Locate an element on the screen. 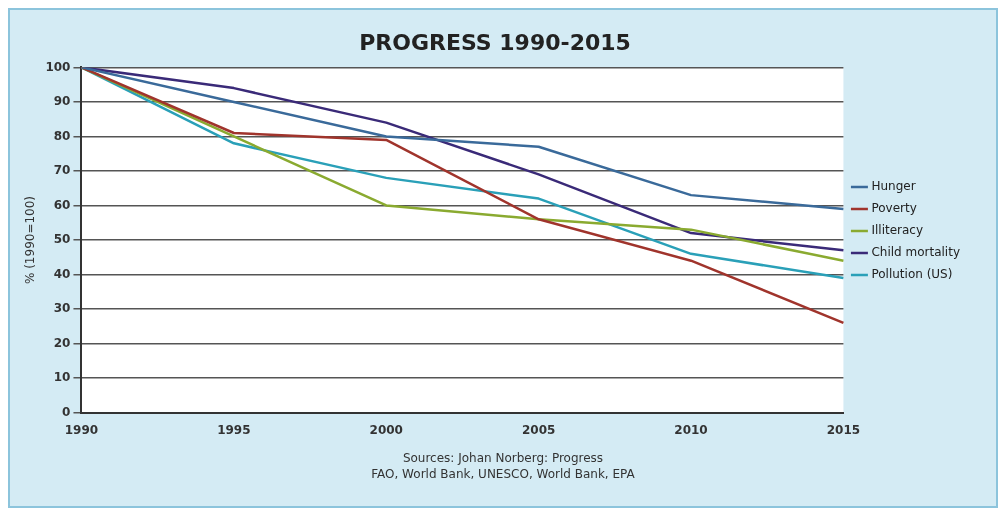  y-tick-label: 50 is located at coordinates (62, 239).